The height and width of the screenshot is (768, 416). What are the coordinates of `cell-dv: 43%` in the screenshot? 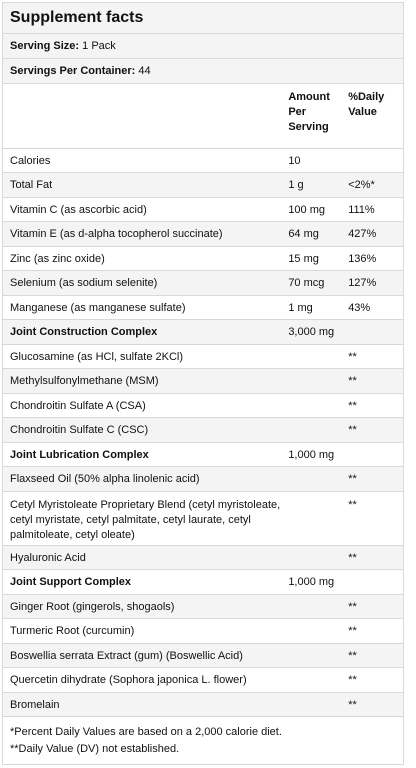 It's located at (372, 307).